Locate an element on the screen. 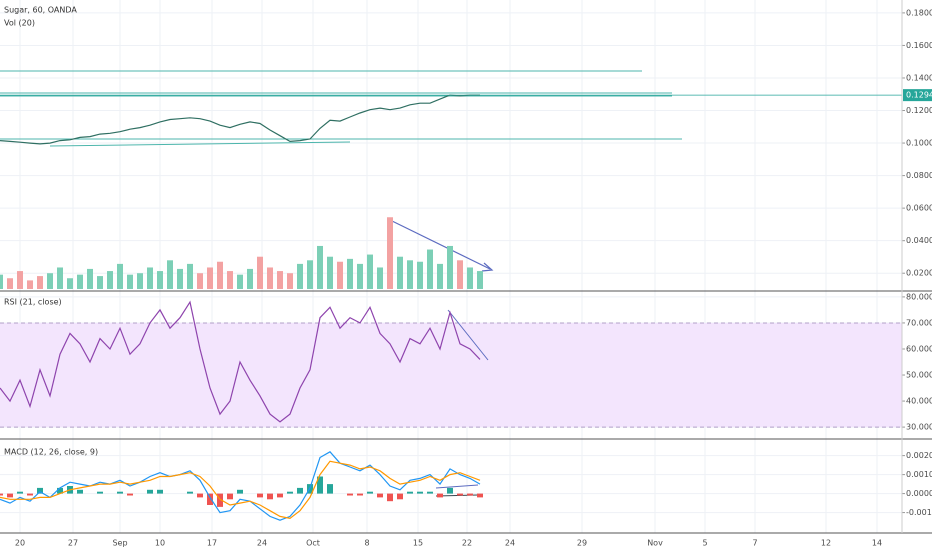  y-tick-label: 40.0000 is located at coordinates (919, 401).